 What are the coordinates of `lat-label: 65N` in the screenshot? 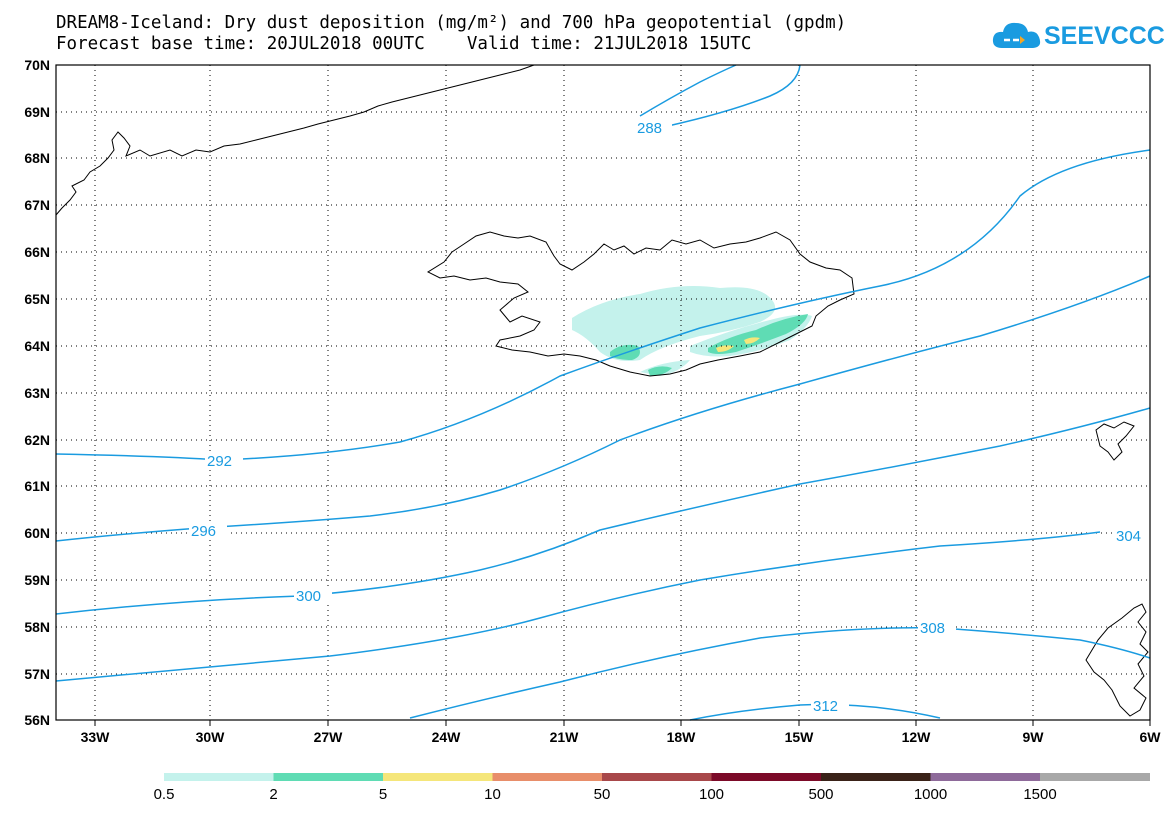 It's located at (37, 299).